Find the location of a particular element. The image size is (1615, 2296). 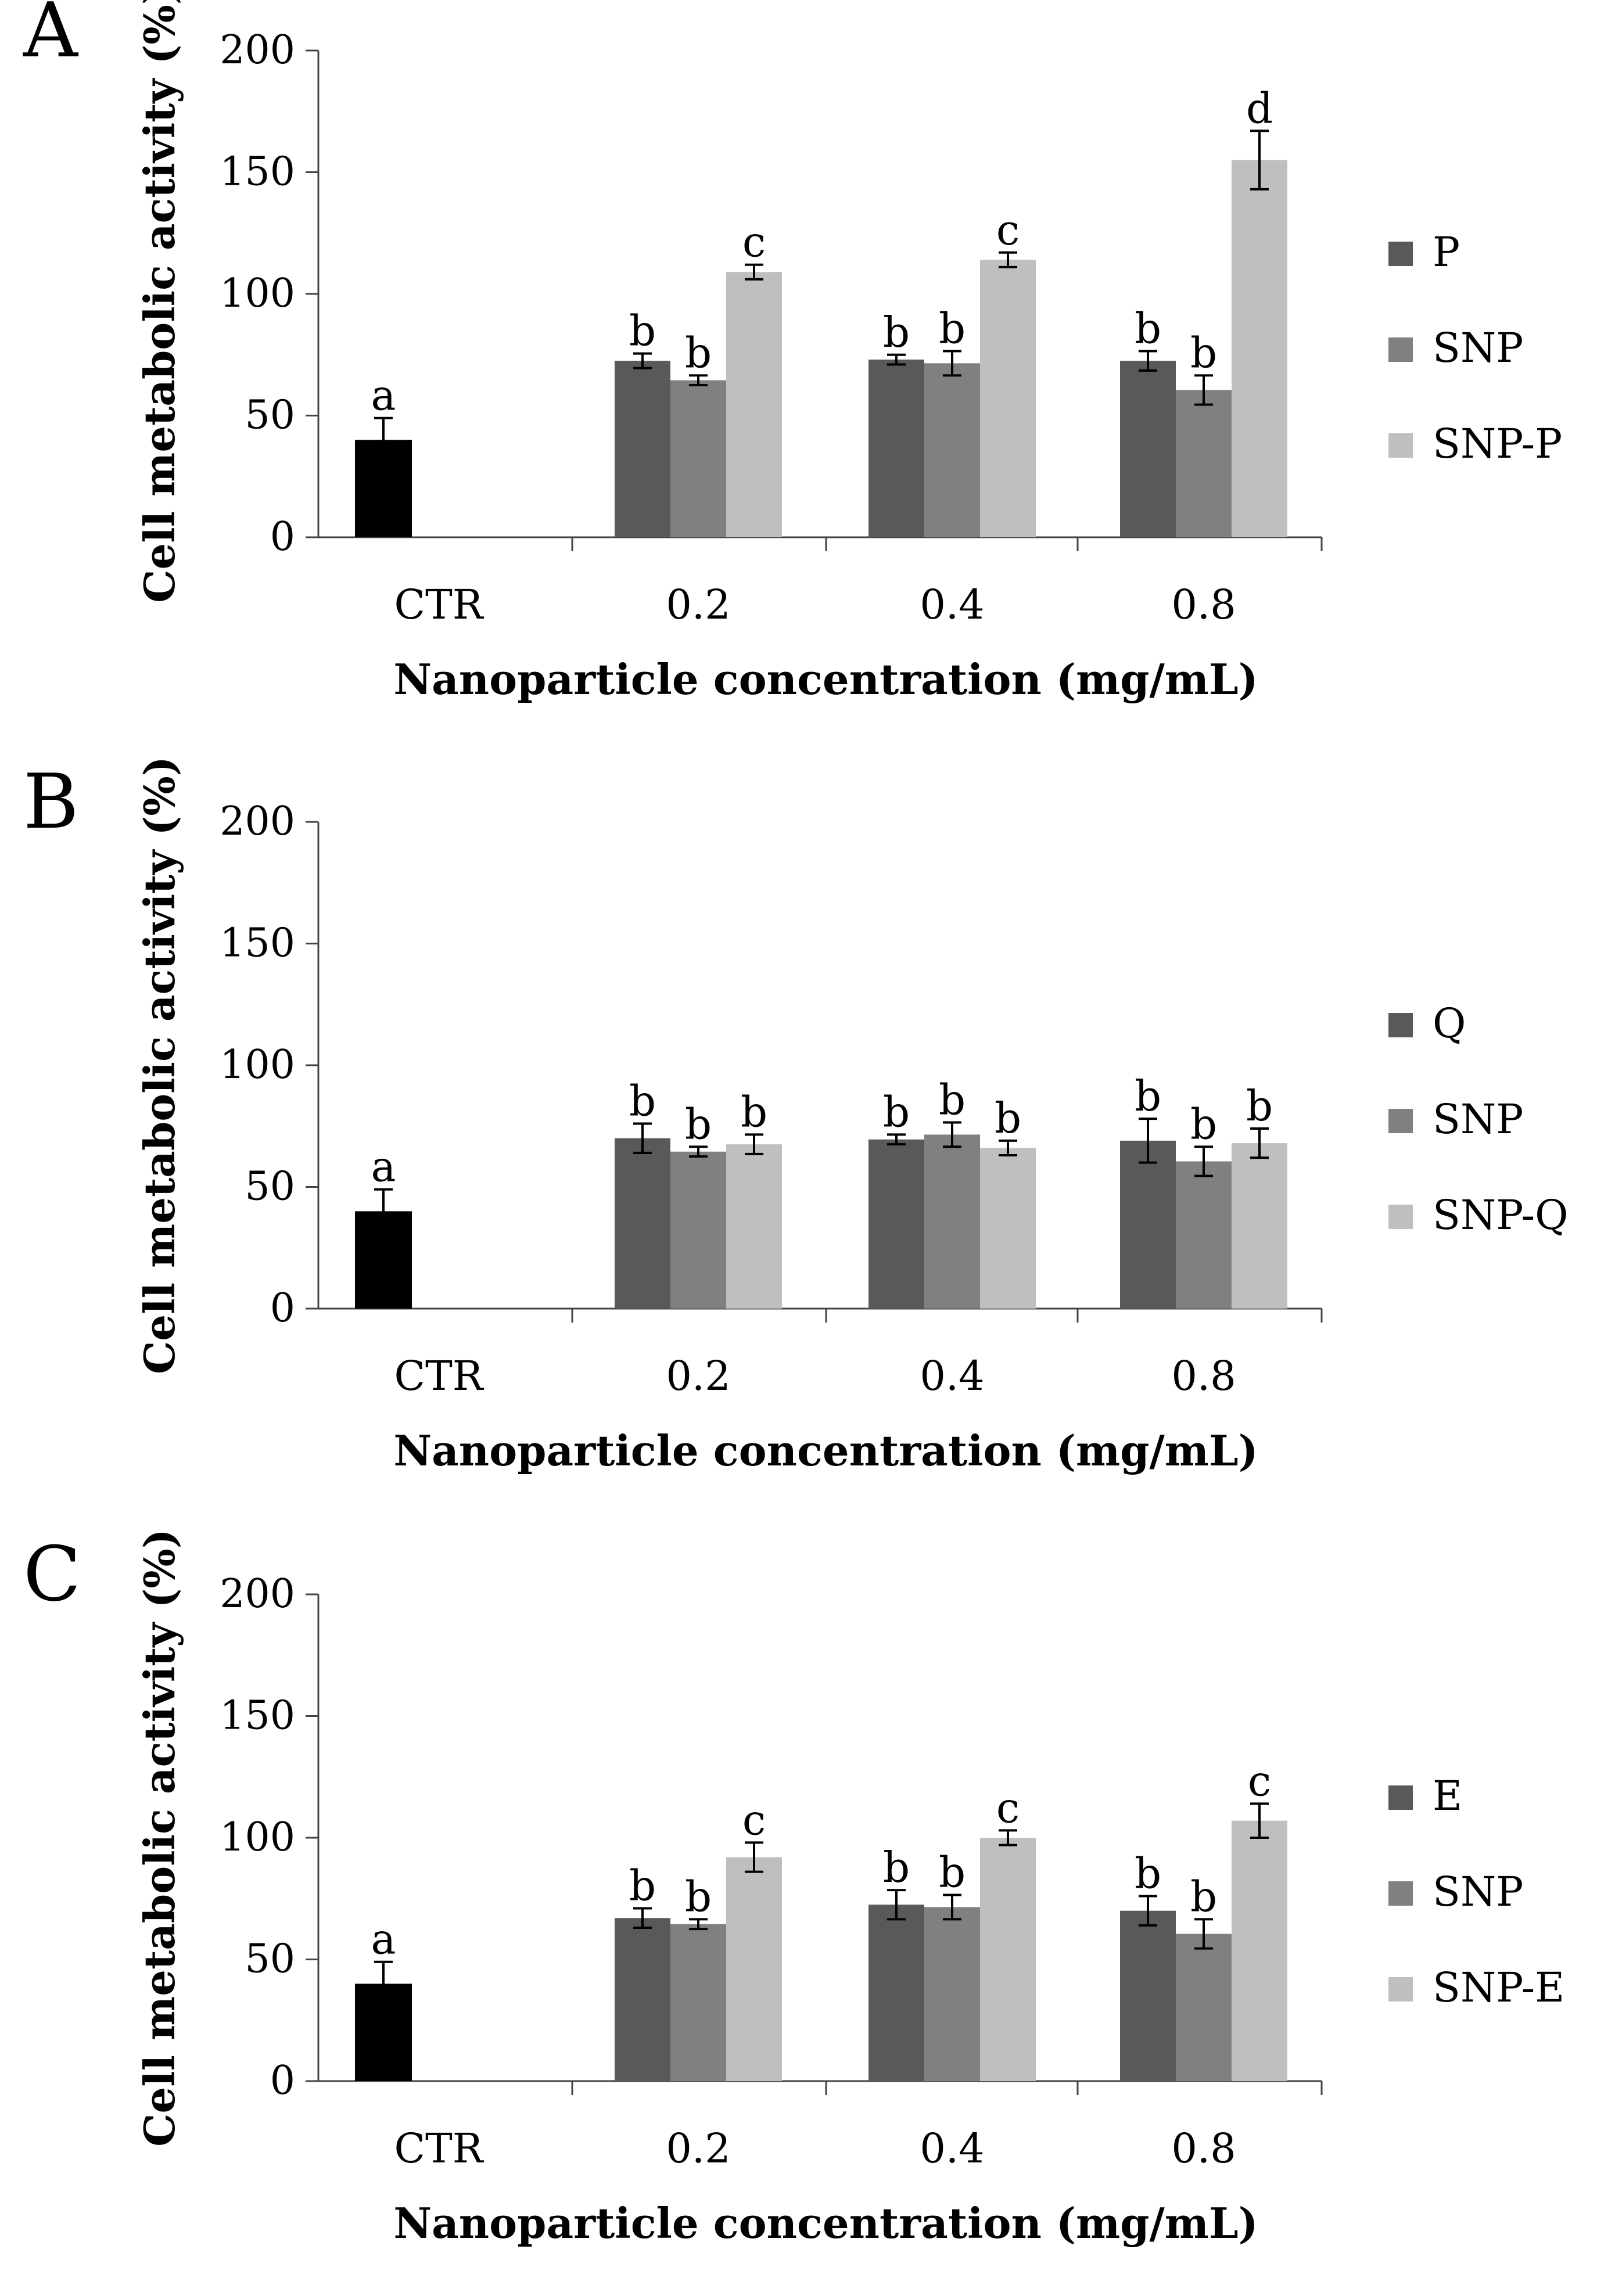

bar-e-0.8 is located at coordinates (1148, 1995).